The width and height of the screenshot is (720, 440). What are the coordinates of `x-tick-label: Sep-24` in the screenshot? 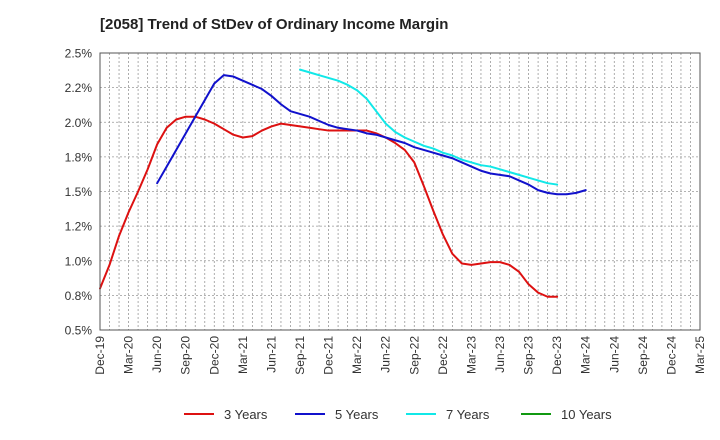 It's located at (643, 355).